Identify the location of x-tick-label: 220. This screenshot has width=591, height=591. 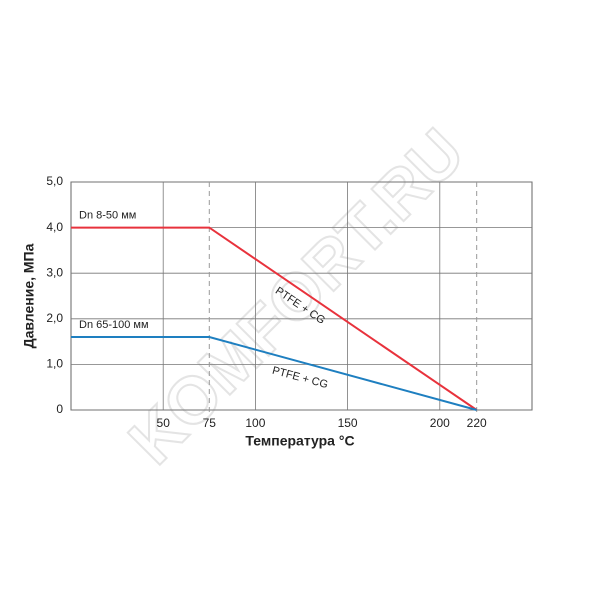
(477, 423).